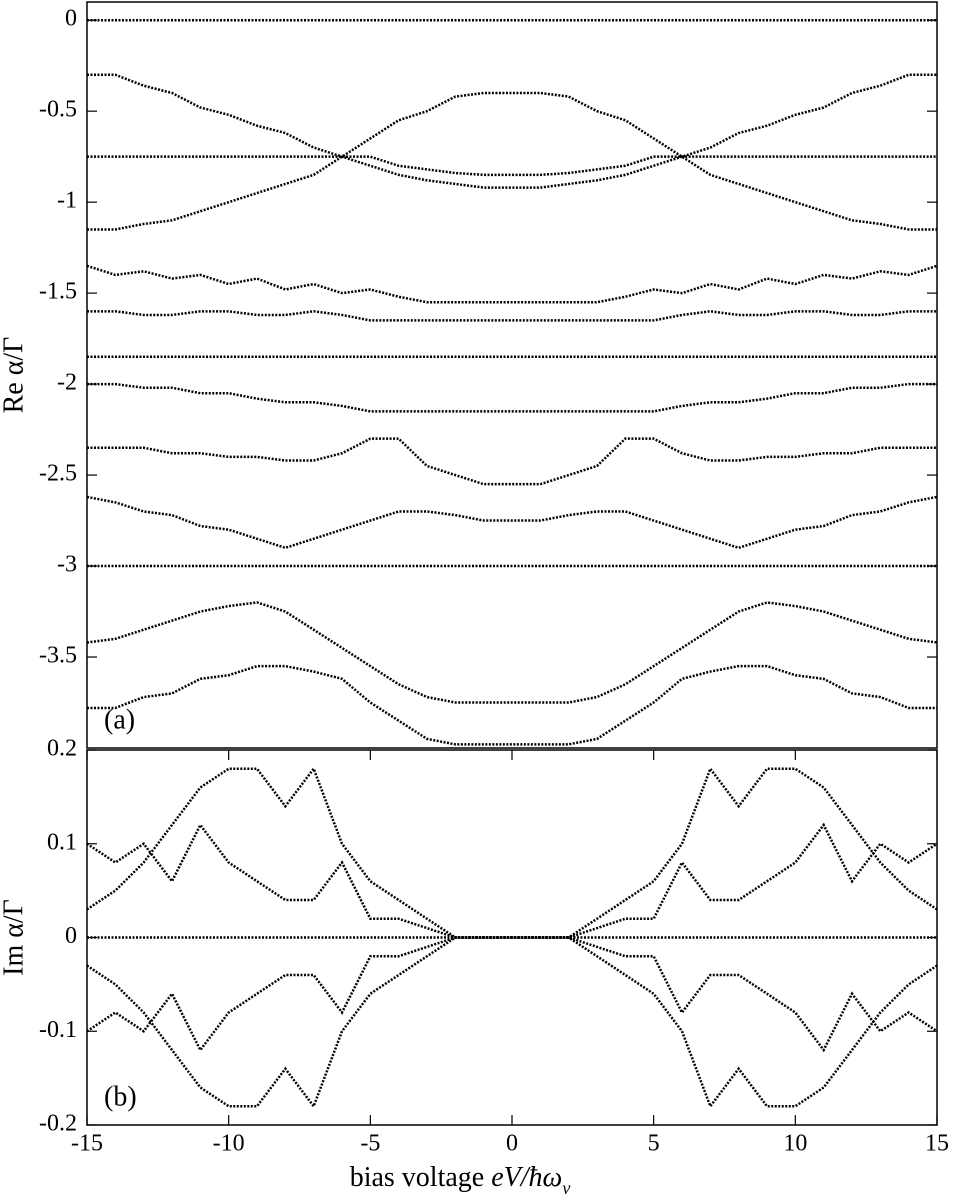 The height and width of the screenshot is (1204, 954). I want to click on x-tick-label: -5, so click(370, 1144).